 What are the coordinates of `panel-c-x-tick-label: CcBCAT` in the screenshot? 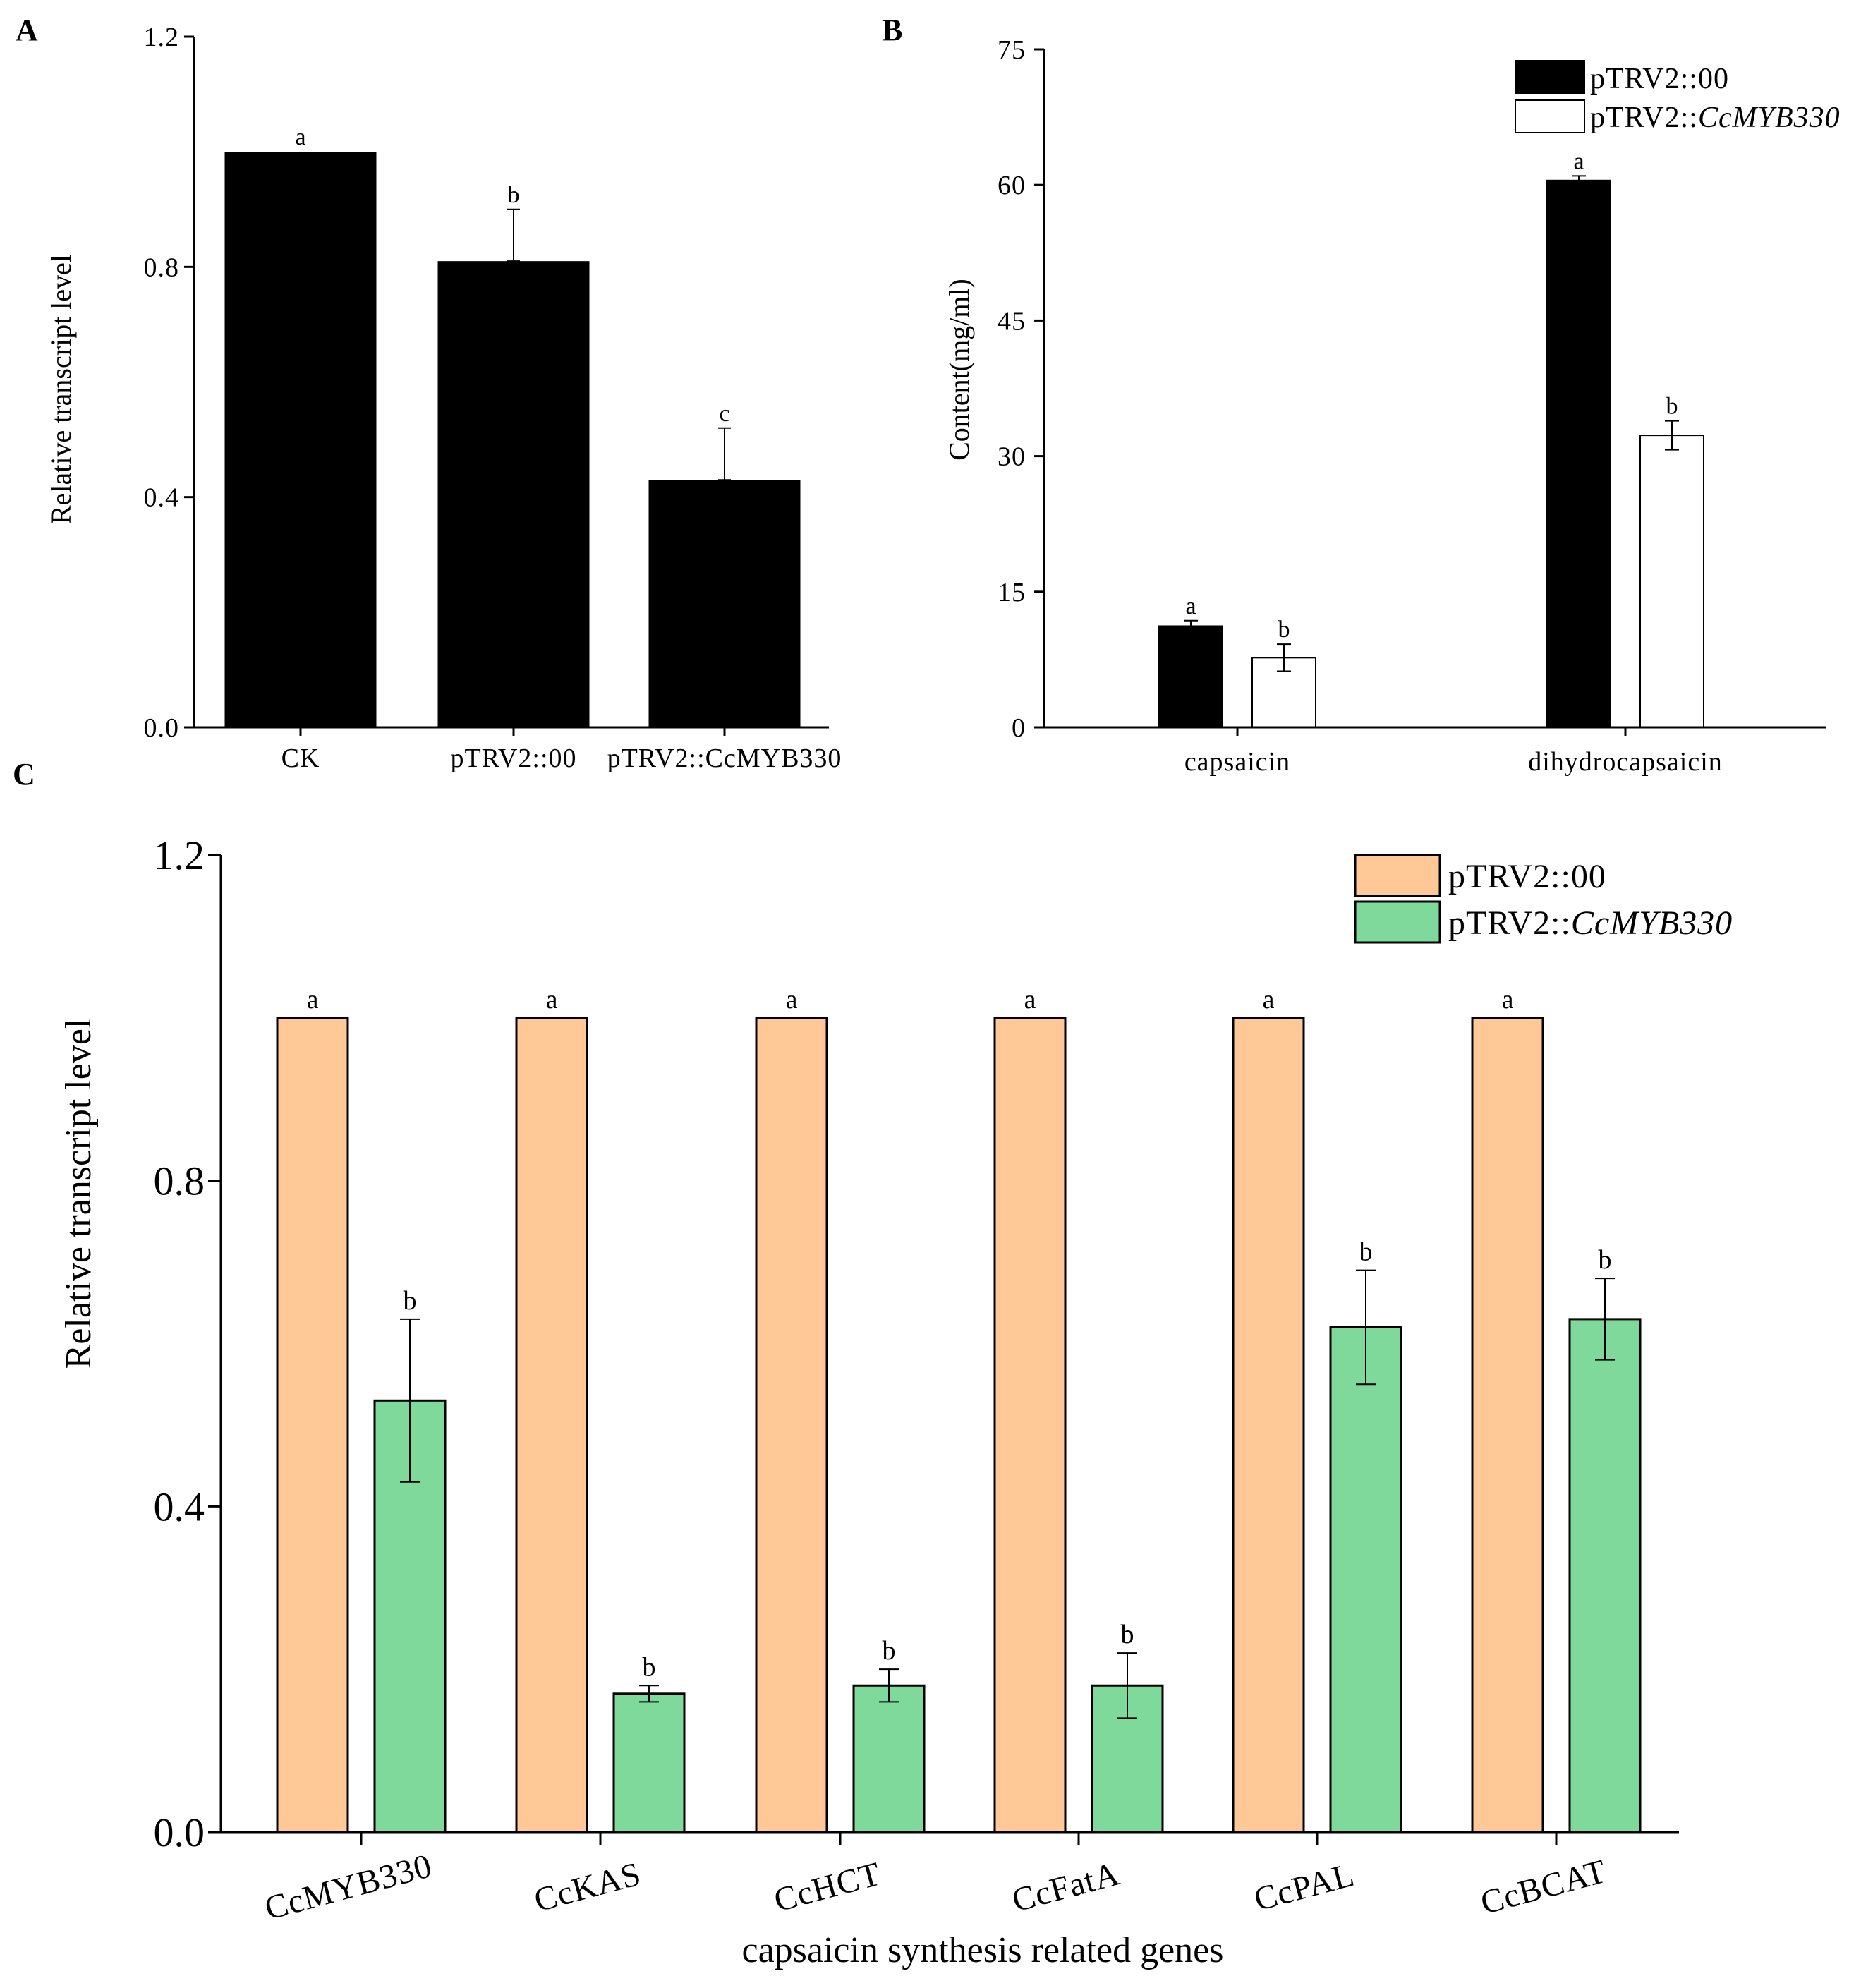 It's located at (1544, 1887).